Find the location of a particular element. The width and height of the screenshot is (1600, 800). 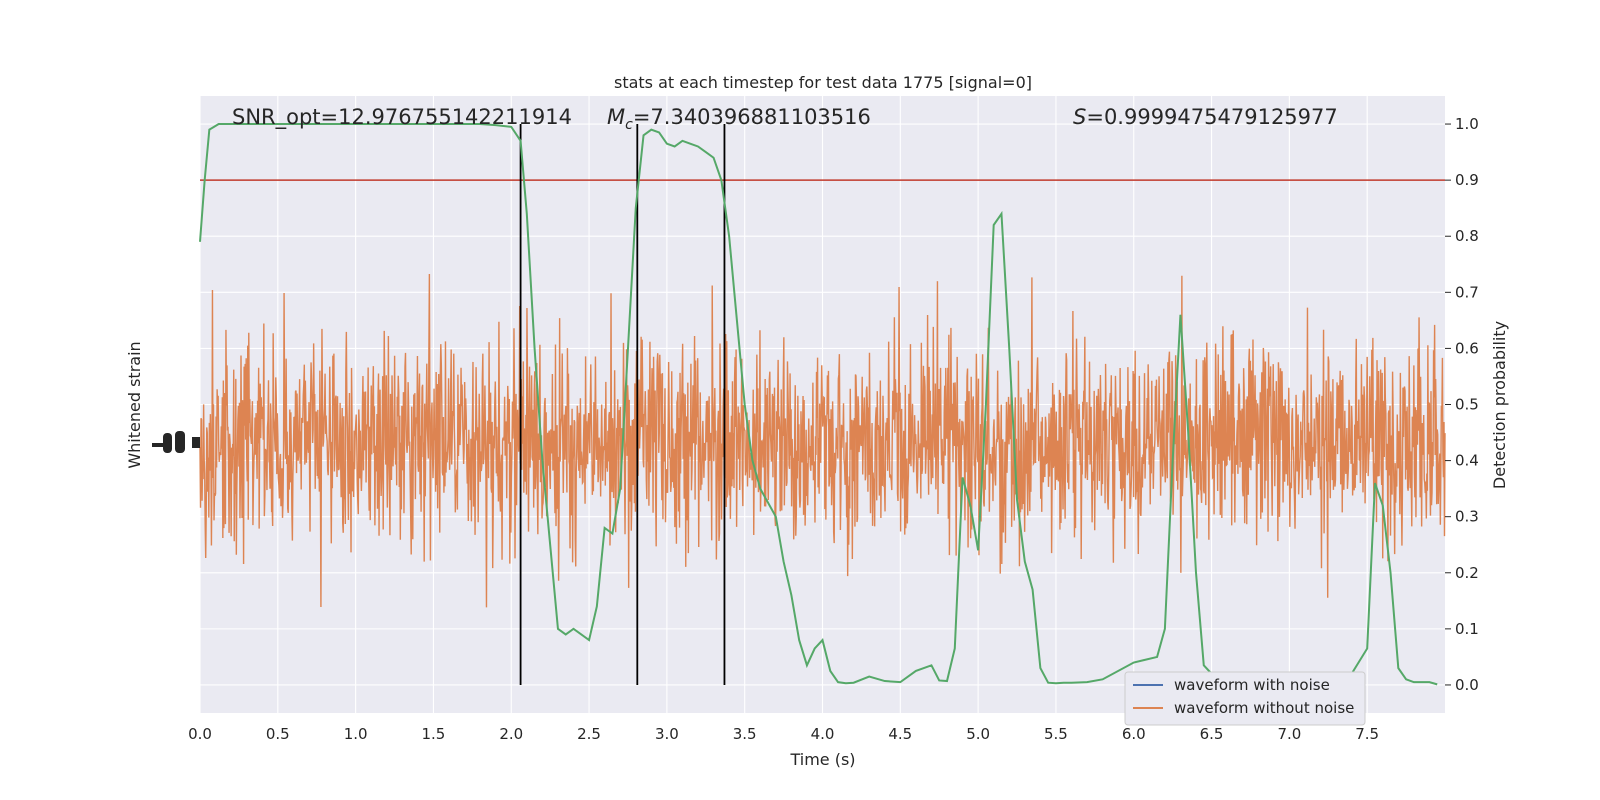

mc-subscript: c is located at coordinates (629, 125).